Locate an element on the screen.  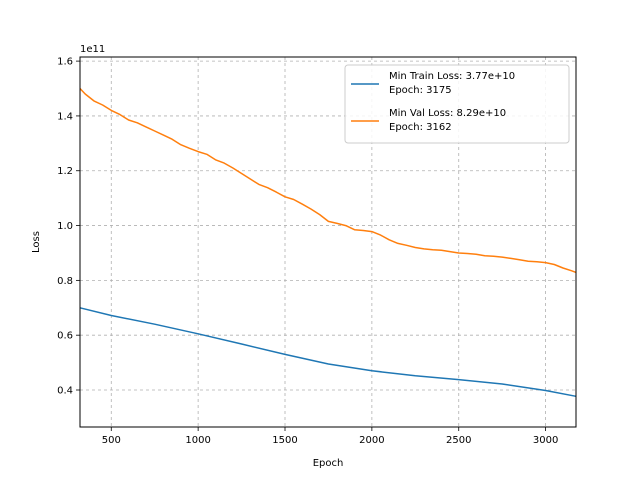
x-tick-label: 3000 is located at coordinates (545, 440).